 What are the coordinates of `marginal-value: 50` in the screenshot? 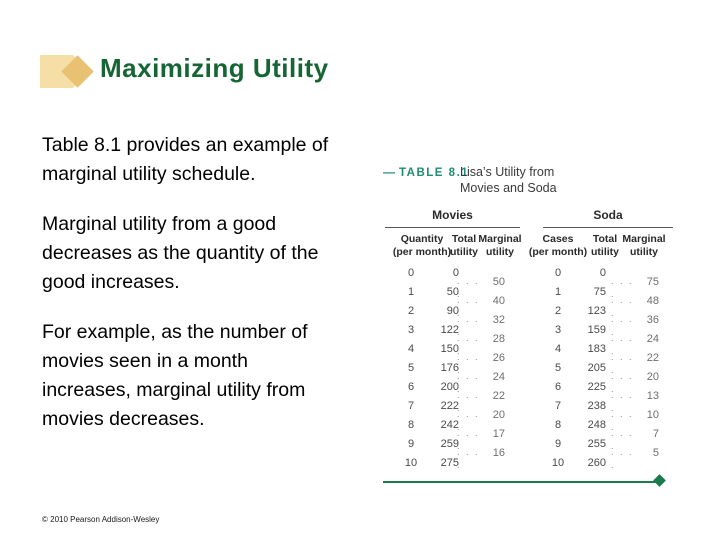 It's located at (498, 282).